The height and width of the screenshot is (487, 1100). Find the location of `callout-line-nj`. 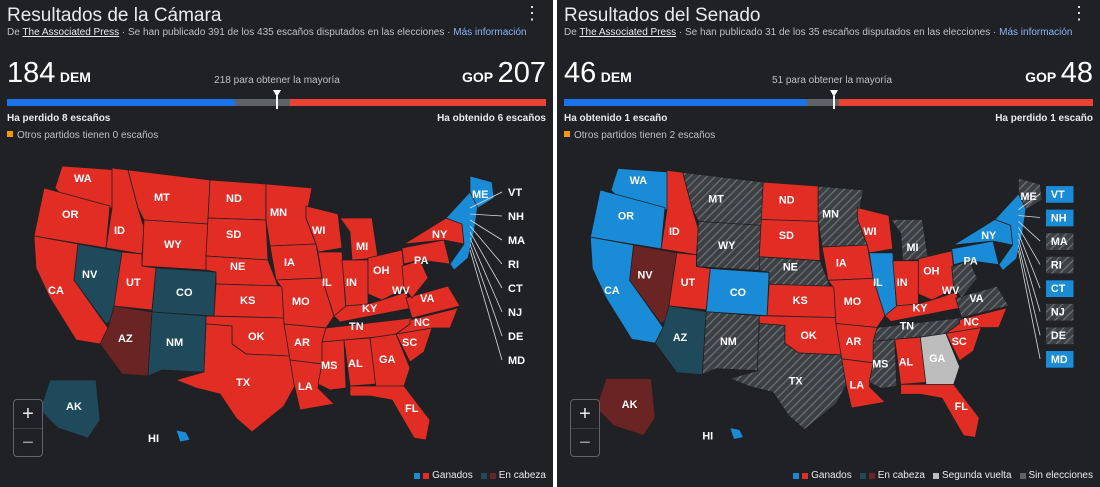

callout-line-nj is located at coordinates (1029, 275).